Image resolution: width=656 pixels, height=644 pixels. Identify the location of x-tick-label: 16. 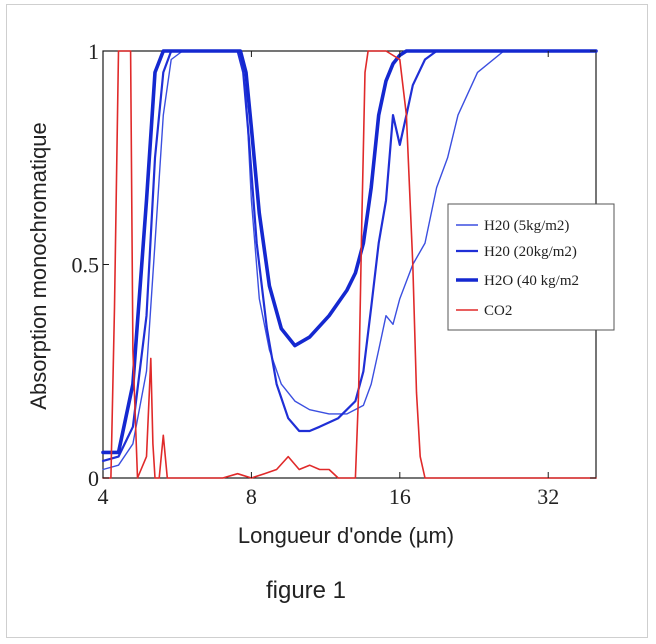
(400, 496).